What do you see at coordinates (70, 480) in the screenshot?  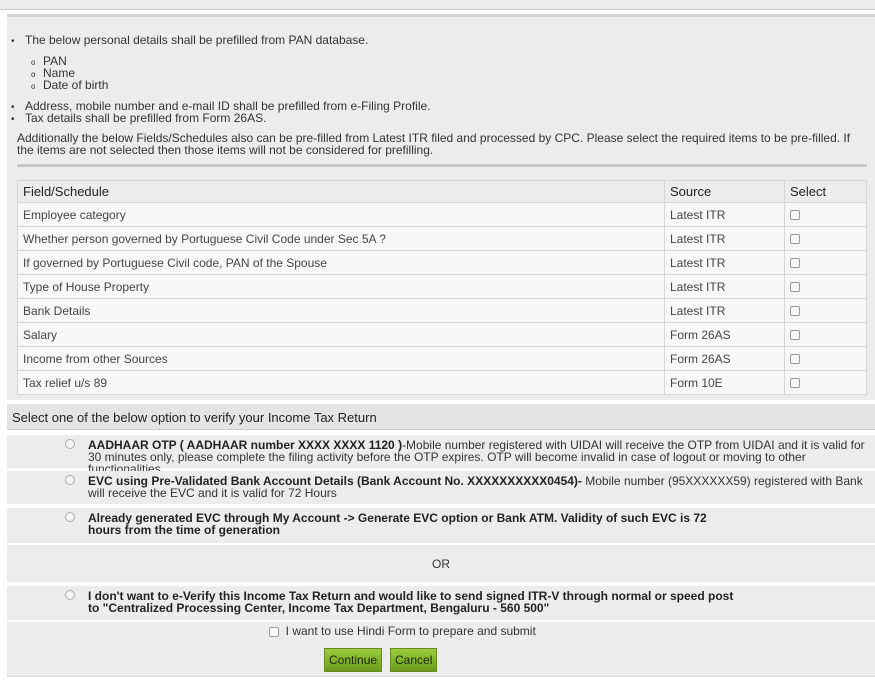 I see `radio-bank-evc` at bounding box center [70, 480].